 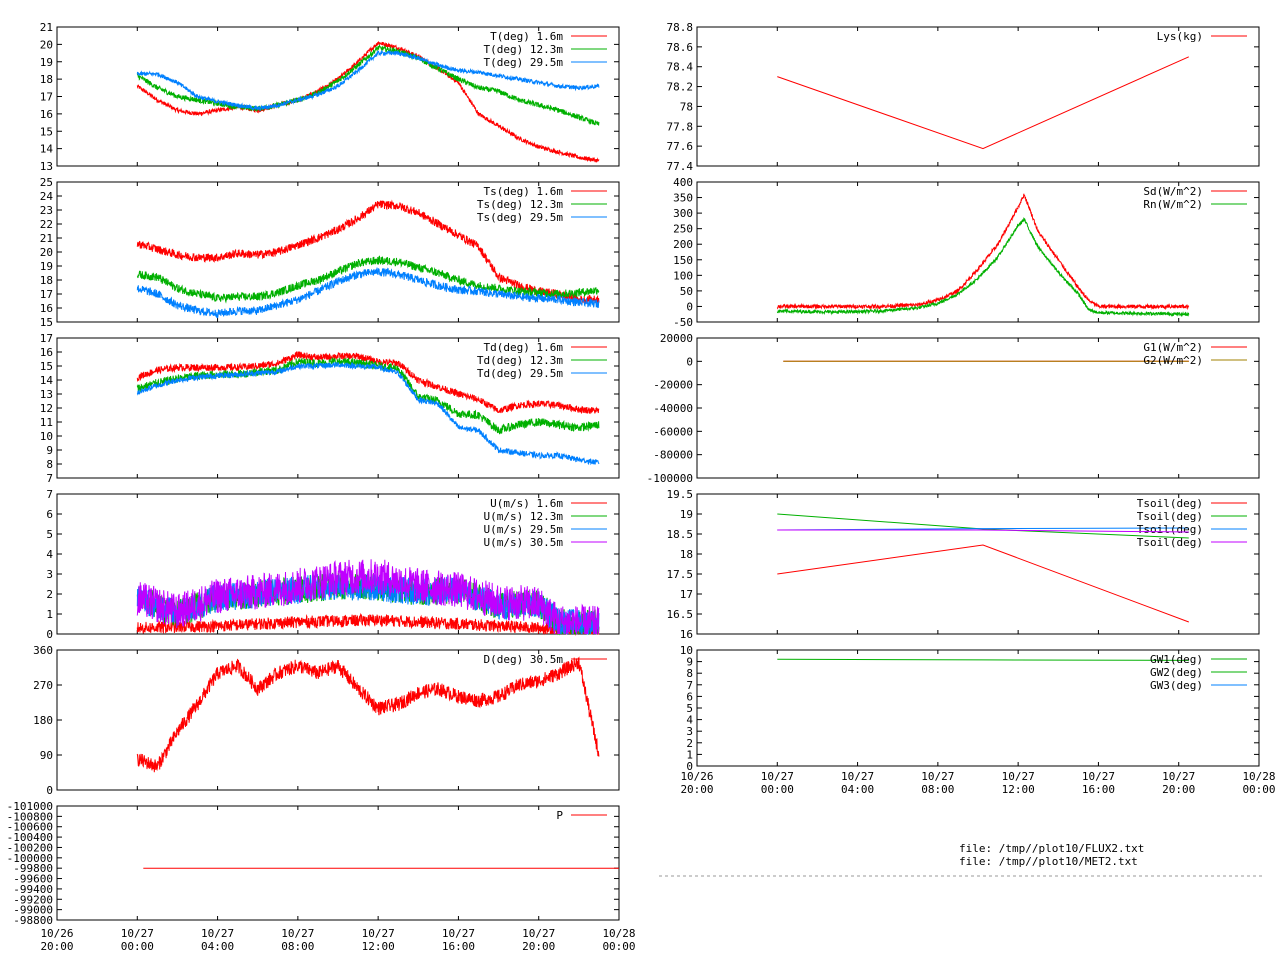 I want to click on x-tick-label: 10/26, so click(x=56, y=933).